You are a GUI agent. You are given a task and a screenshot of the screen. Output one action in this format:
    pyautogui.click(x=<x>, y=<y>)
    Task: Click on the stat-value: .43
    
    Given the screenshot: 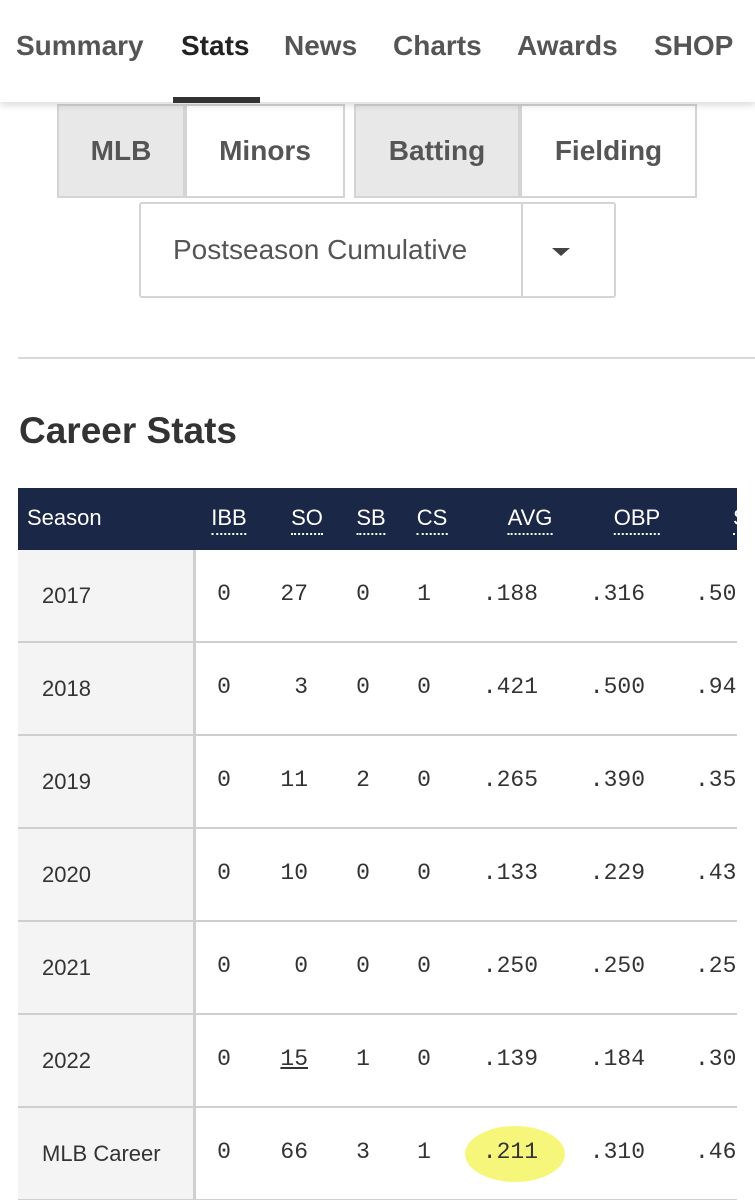 What is the action you would take?
    pyautogui.click(x=716, y=873)
    